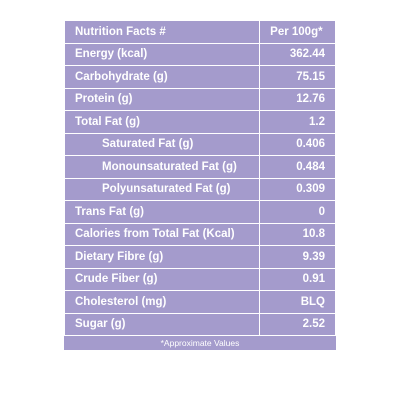 The height and width of the screenshot is (400, 400). I want to click on nutrient-label: Saturated Fat (g), so click(162, 144).